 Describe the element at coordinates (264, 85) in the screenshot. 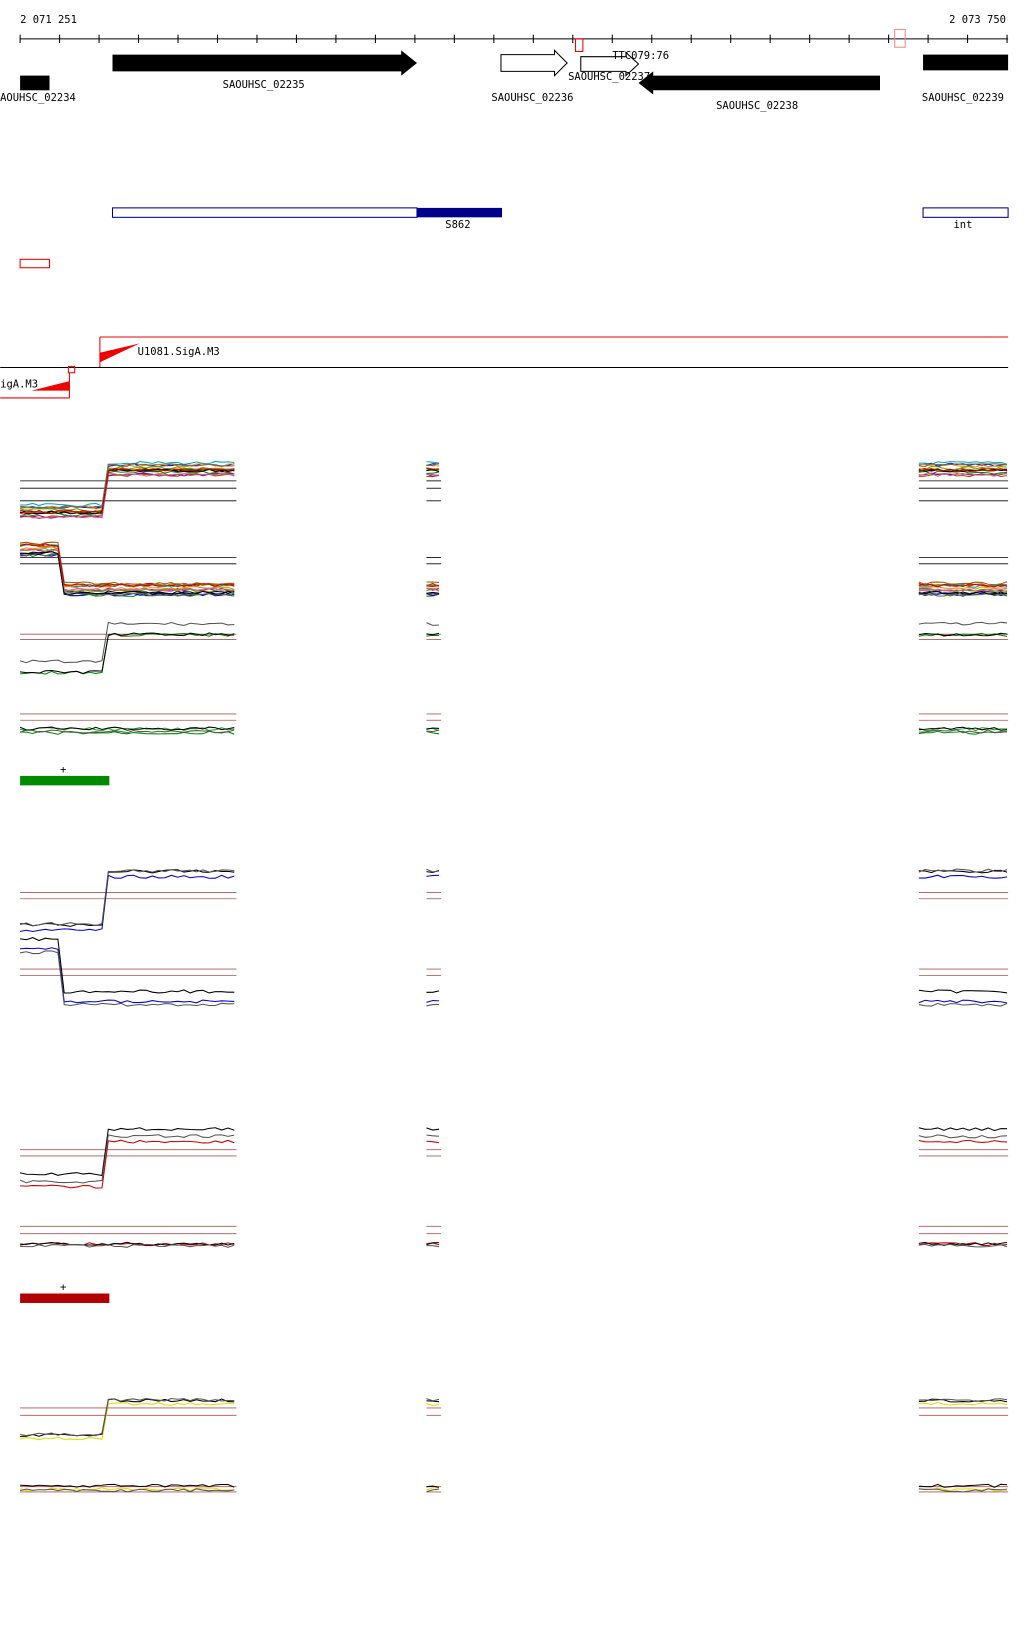

I see `gene-label: SAOUHSC_02235` at that location.